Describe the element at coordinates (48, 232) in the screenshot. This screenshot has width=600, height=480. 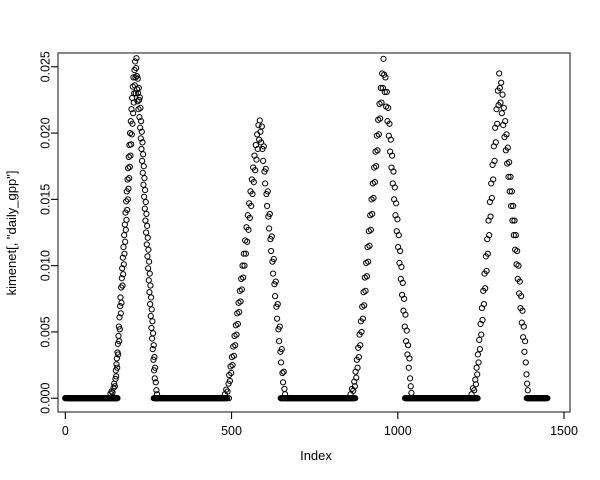
I see `y-axis: 0.000 0.005 0.010 0.015 0.020 0.025` at that location.